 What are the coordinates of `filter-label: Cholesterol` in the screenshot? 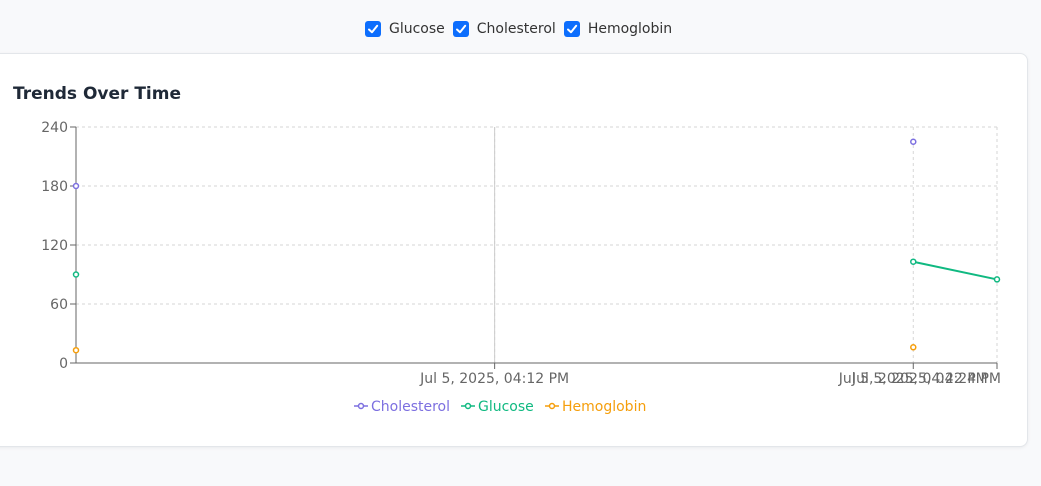 It's located at (516, 29).